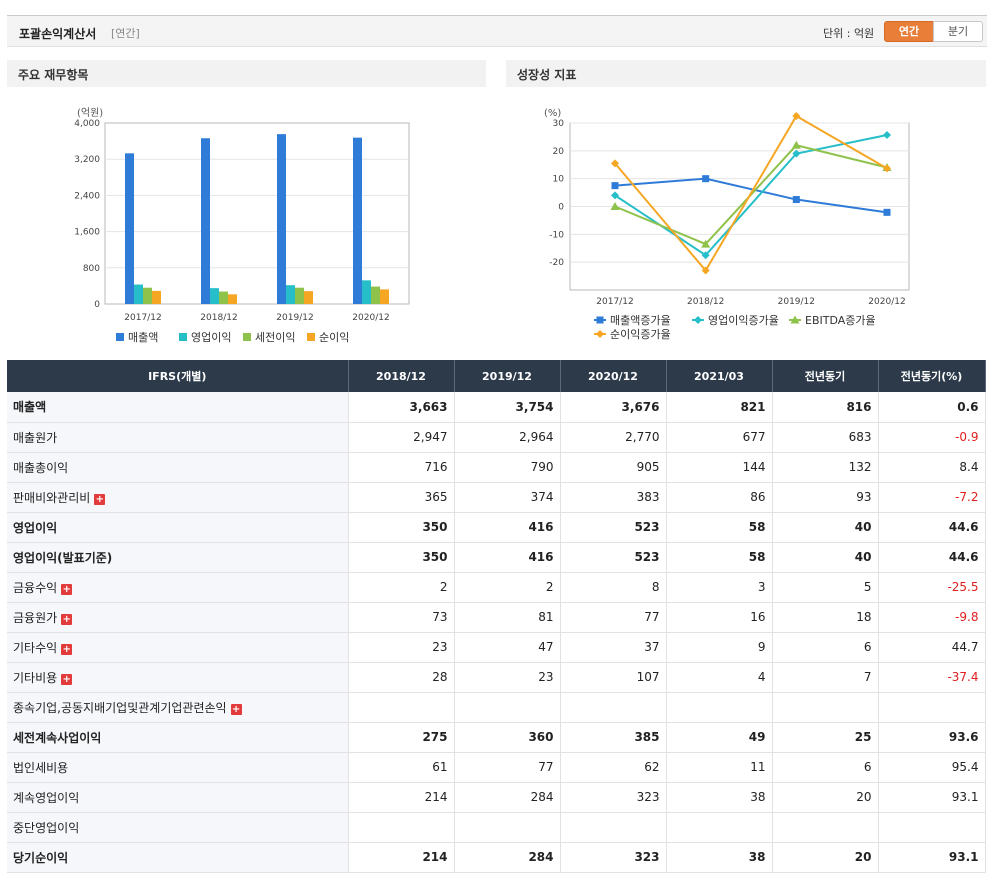 This screenshot has height=886, width=994. I want to click on statement-title: 포괄손익계산서, so click(58, 34).